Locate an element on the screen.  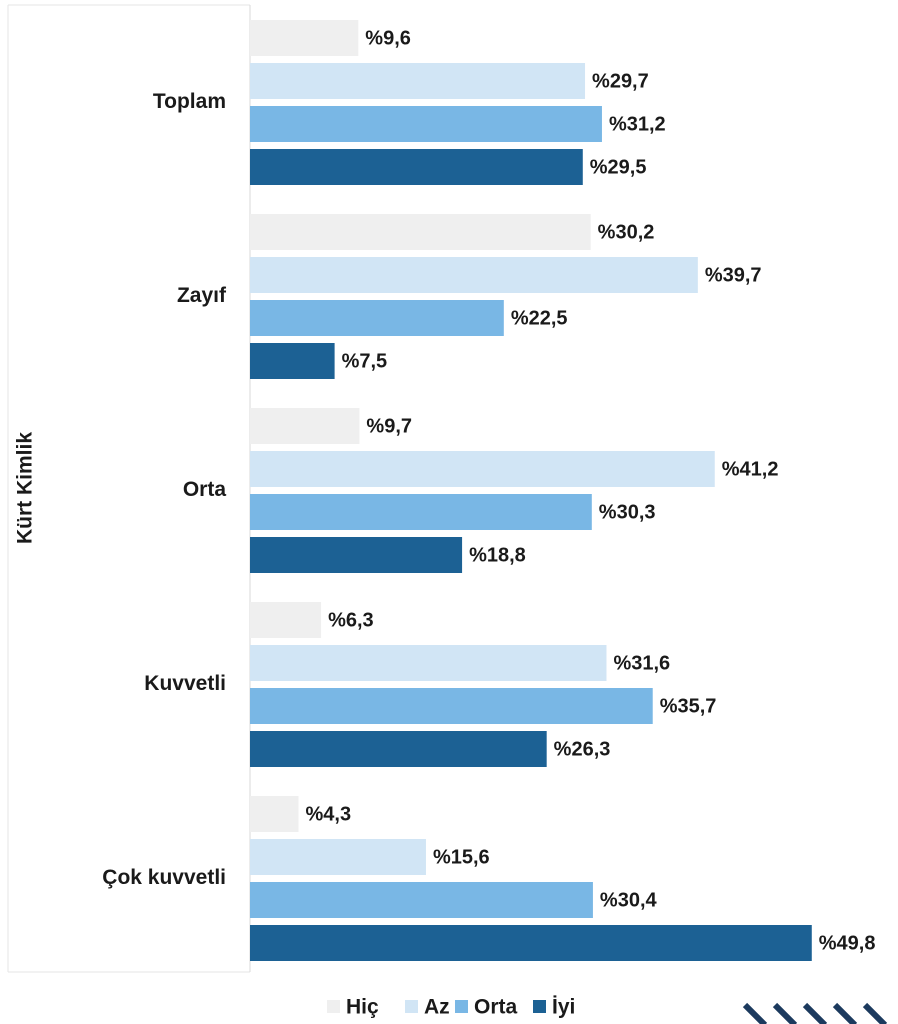
value-label: %35,7 is located at coordinates (688, 706).